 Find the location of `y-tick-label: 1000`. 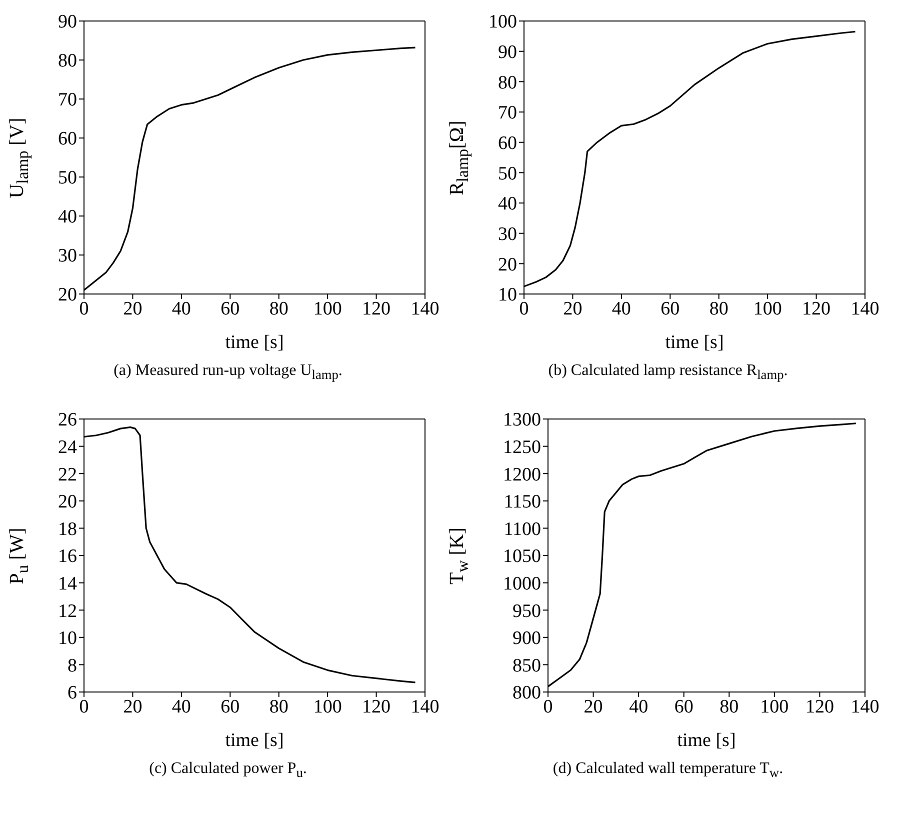

y-tick-label: 1000 is located at coordinates (522, 584).